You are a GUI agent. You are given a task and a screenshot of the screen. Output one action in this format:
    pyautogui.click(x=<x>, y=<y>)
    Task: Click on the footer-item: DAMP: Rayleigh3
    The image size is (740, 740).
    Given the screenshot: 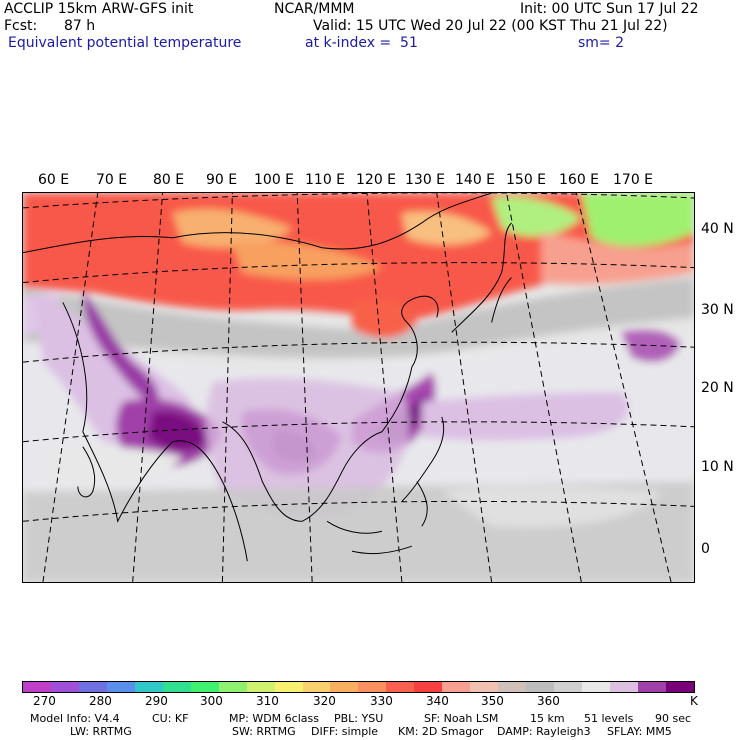 What is the action you would take?
    pyautogui.click(x=544, y=731)
    